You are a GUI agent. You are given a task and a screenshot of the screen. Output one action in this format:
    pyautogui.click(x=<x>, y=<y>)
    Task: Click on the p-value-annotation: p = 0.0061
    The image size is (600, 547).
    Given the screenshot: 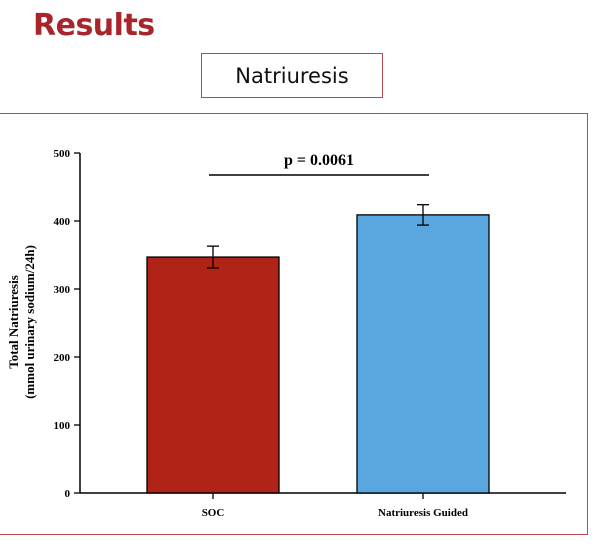 What is the action you would take?
    pyautogui.click(x=319, y=160)
    